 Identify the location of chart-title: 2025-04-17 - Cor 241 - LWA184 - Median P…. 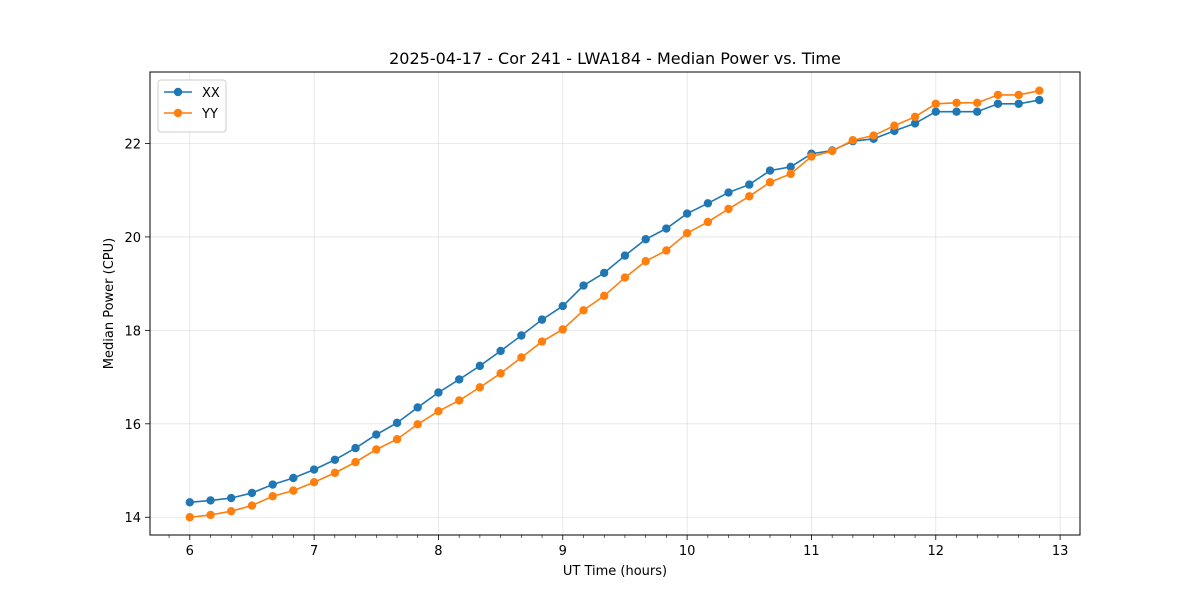
(615, 58).